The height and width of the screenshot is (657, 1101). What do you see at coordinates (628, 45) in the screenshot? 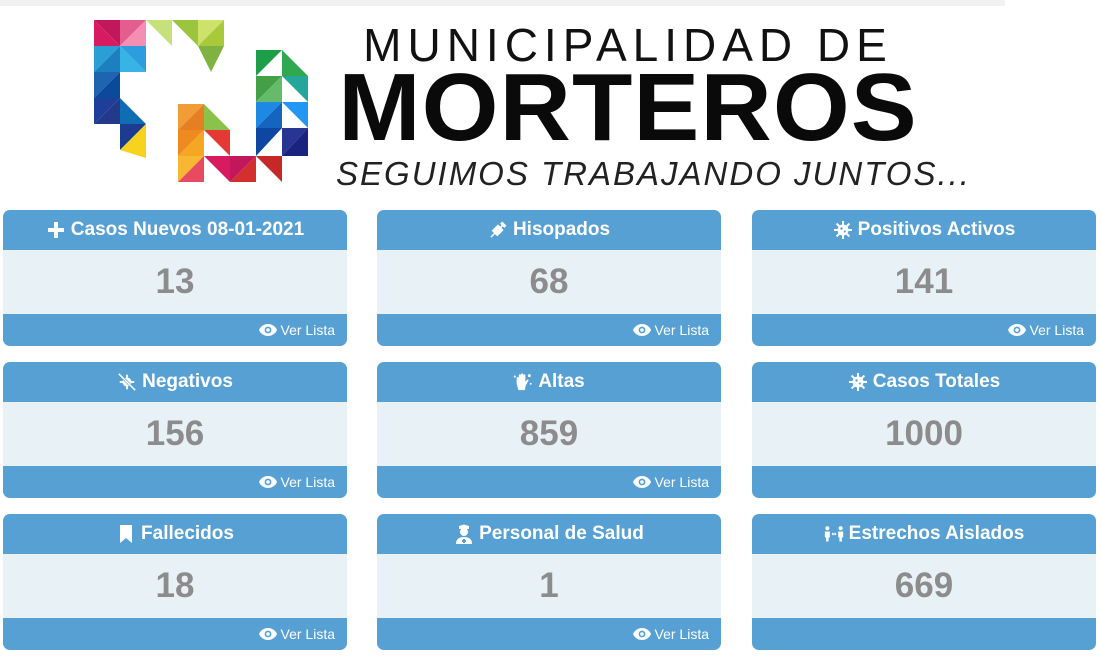
I see `header-title-municipalidad: MUNICIPALIDAD DE` at bounding box center [628, 45].